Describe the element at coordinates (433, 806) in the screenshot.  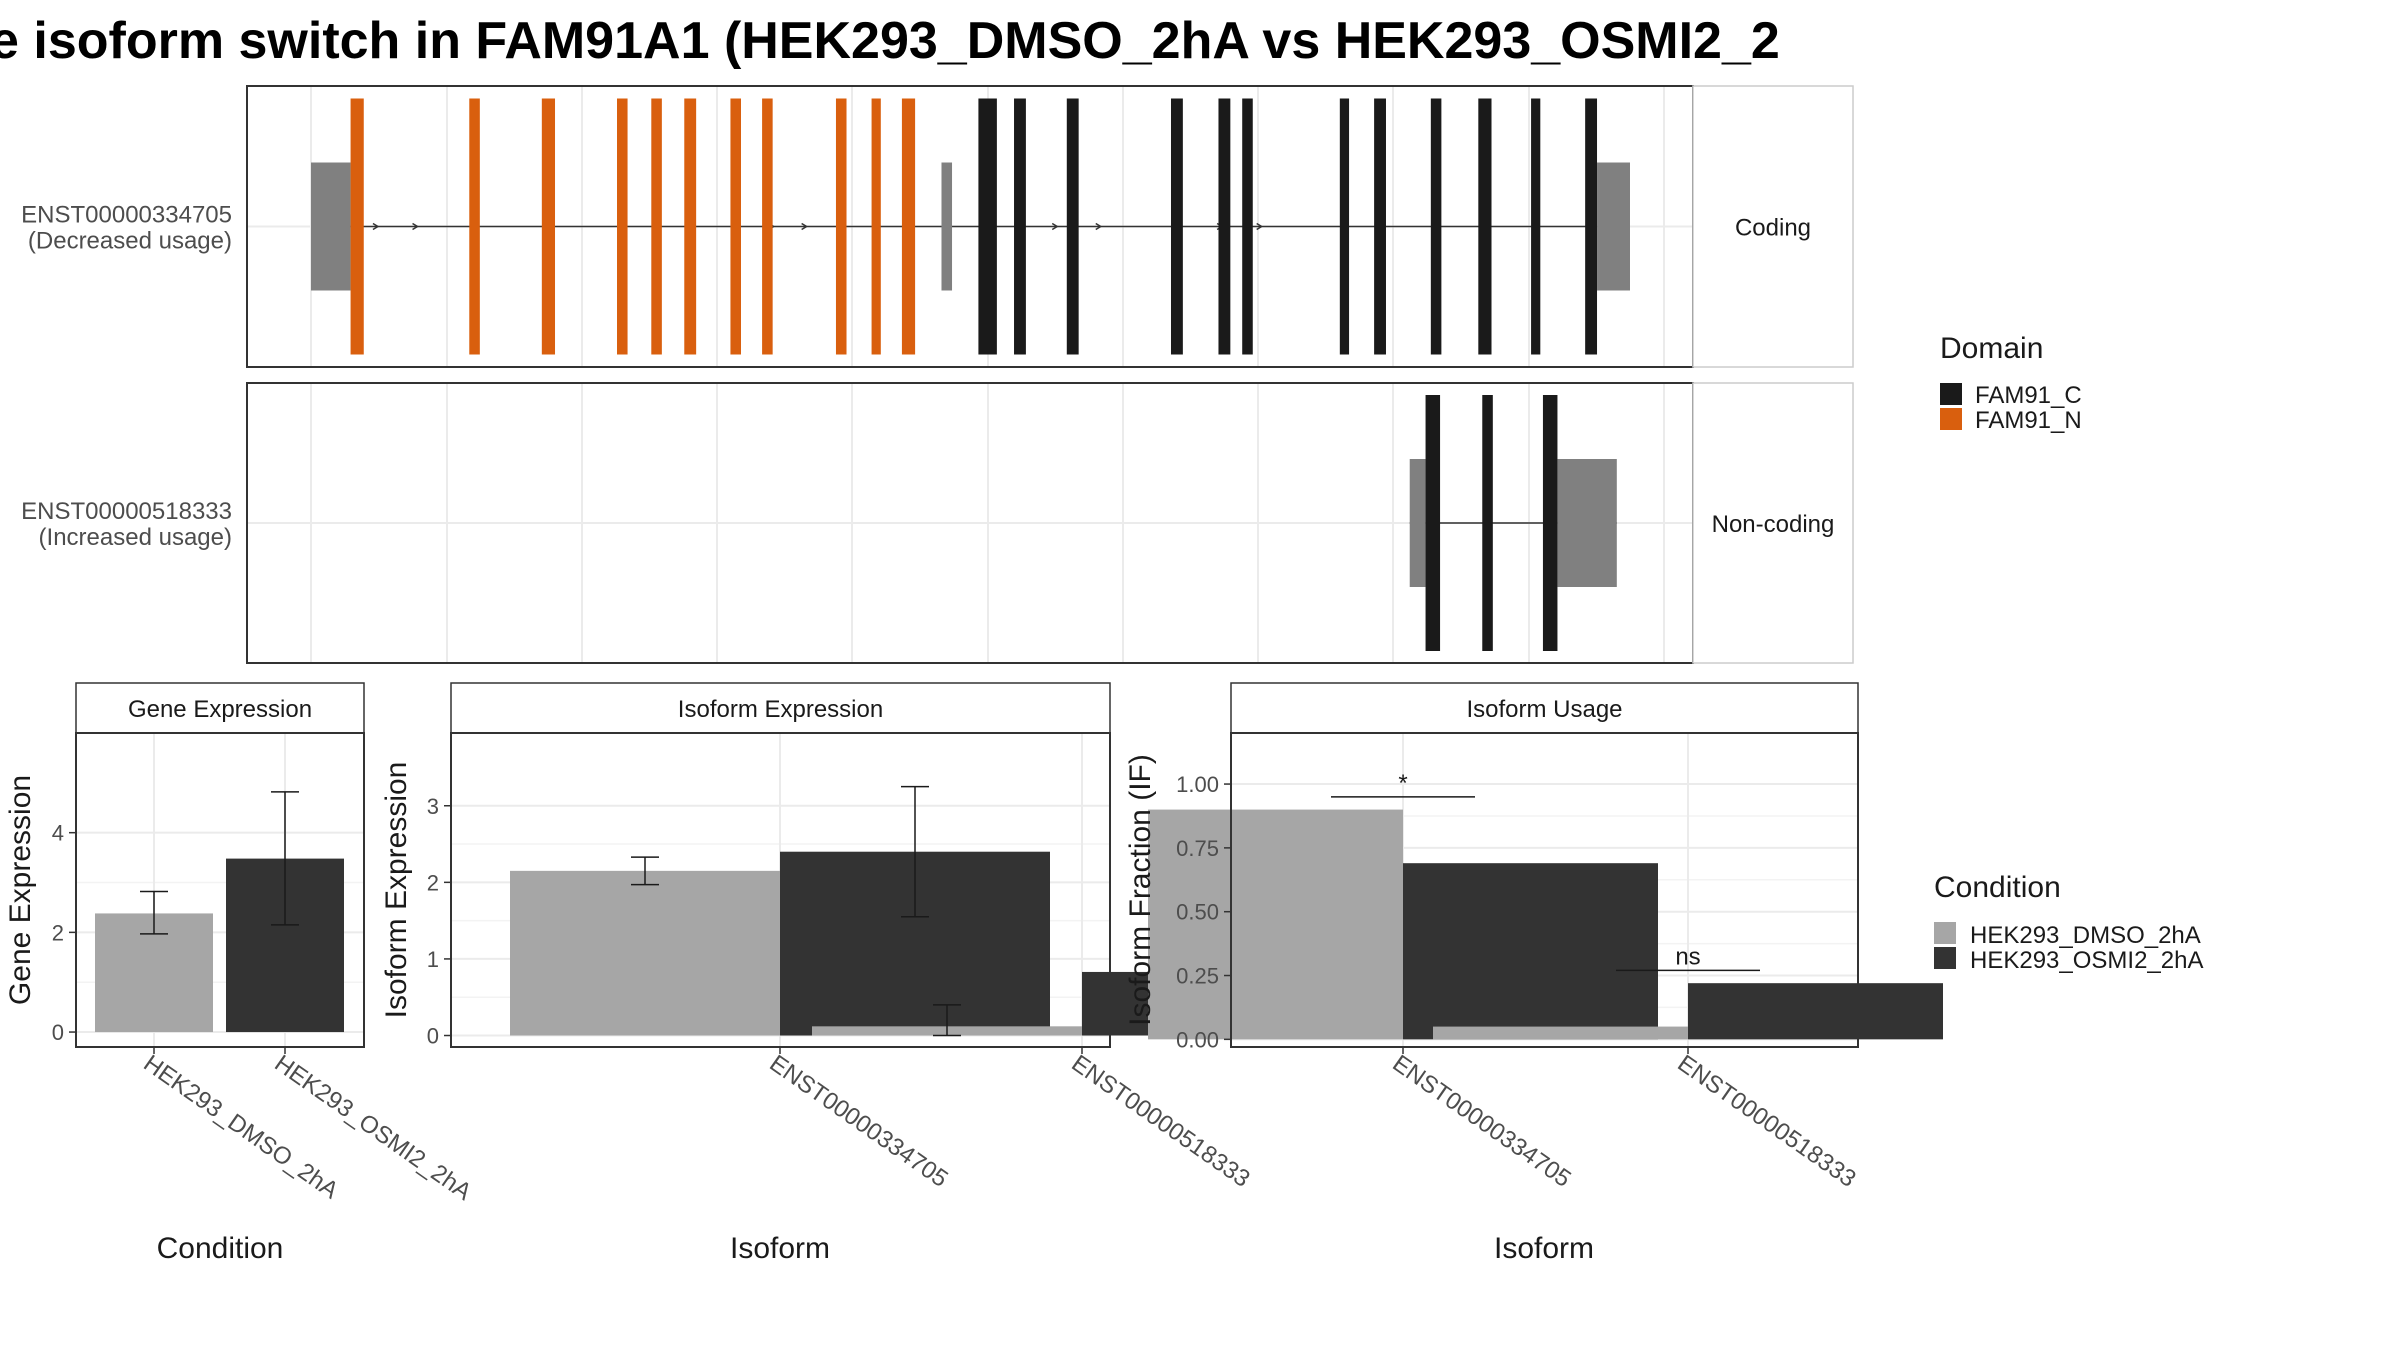
I see `y-tick-label: 3` at that location.